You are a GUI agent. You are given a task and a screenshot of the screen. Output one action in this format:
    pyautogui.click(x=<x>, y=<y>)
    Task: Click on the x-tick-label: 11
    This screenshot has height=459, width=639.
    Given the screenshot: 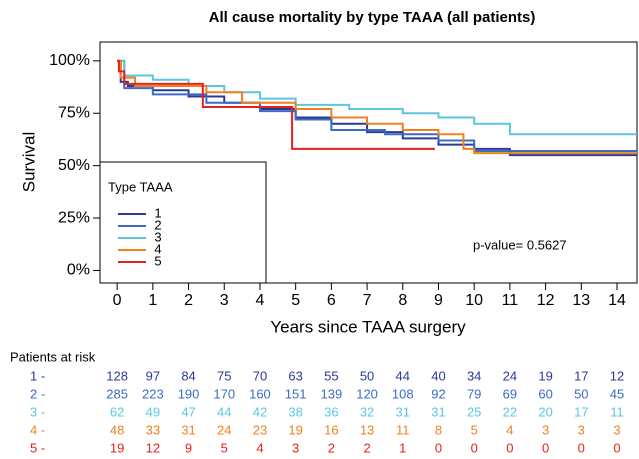 What is the action you would take?
    pyautogui.click(x=510, y=300)
    